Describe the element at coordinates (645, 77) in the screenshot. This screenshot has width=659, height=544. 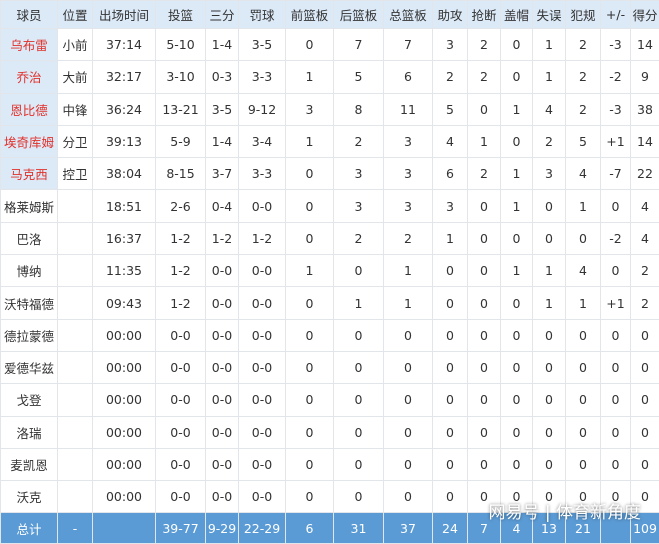
I see `stat-cell: 9` at that location.